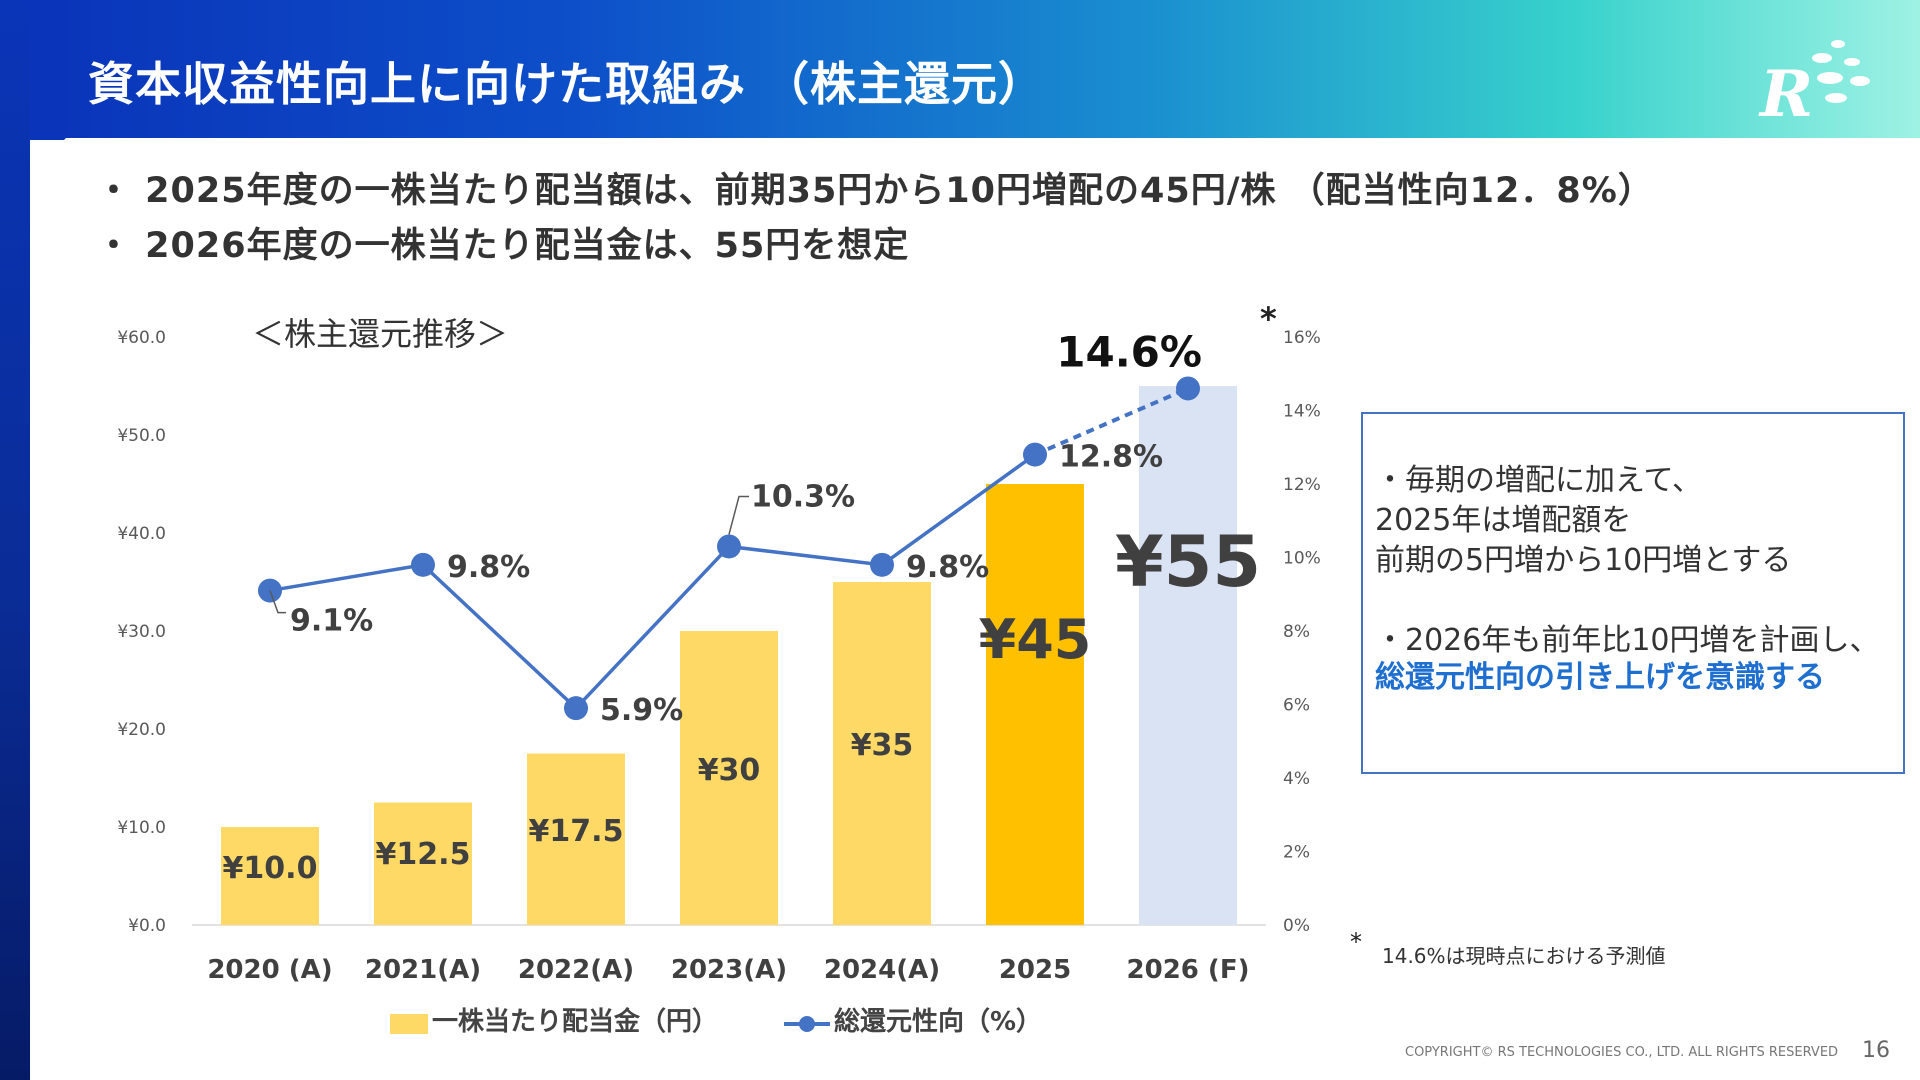 This screenshot has height=1080, width=1920. I want to click on payout-ratio-label: 9.1%, so click(331, 621).